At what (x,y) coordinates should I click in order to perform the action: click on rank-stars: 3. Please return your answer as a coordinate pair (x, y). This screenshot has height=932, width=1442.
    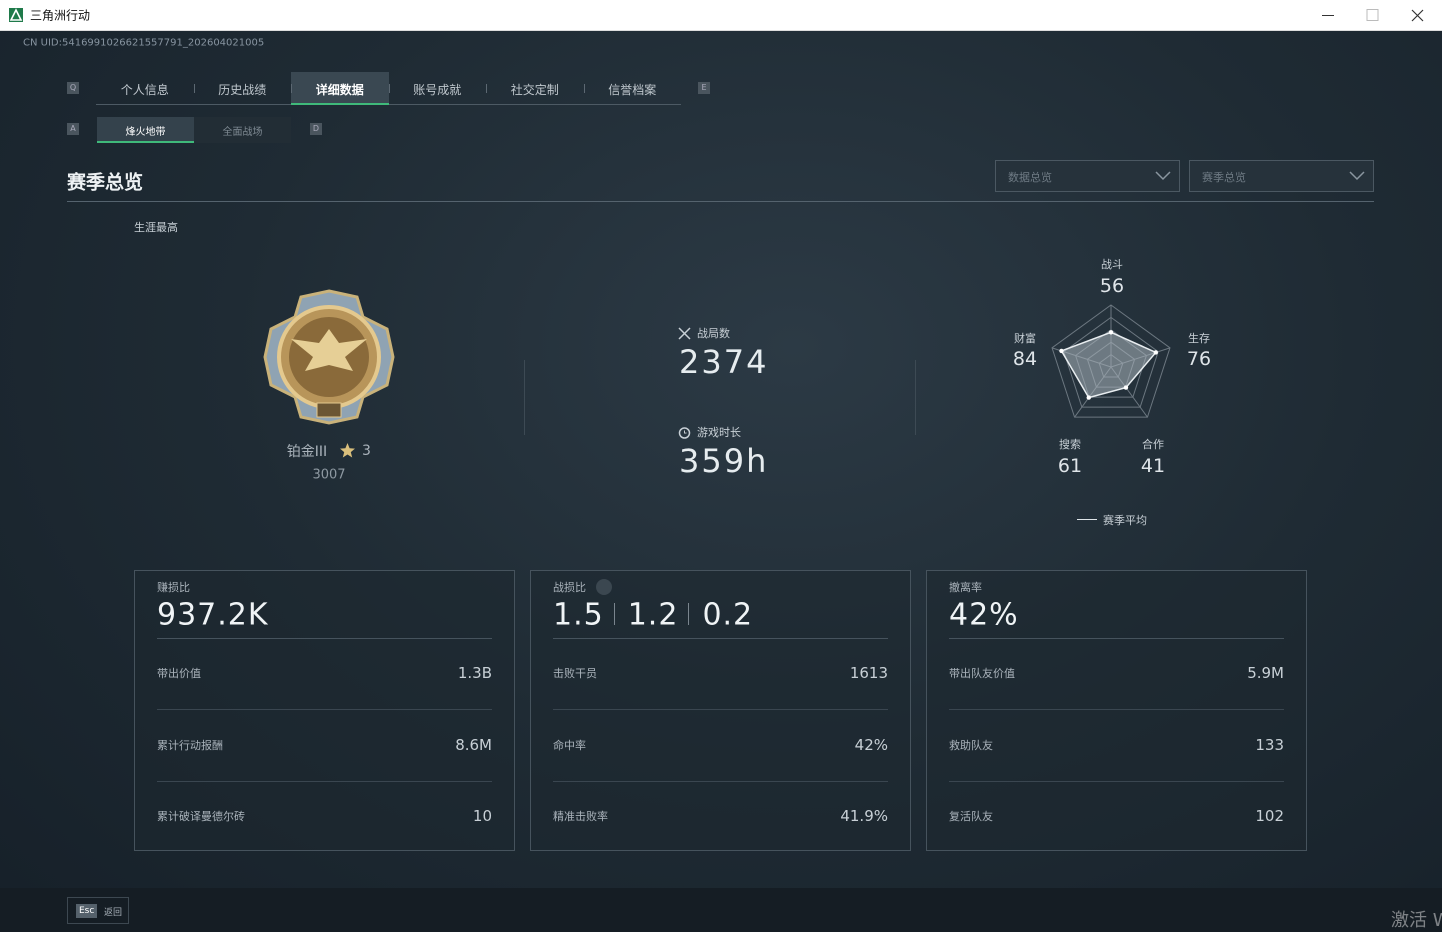
    Looking at the image, I should click on (366, 451).